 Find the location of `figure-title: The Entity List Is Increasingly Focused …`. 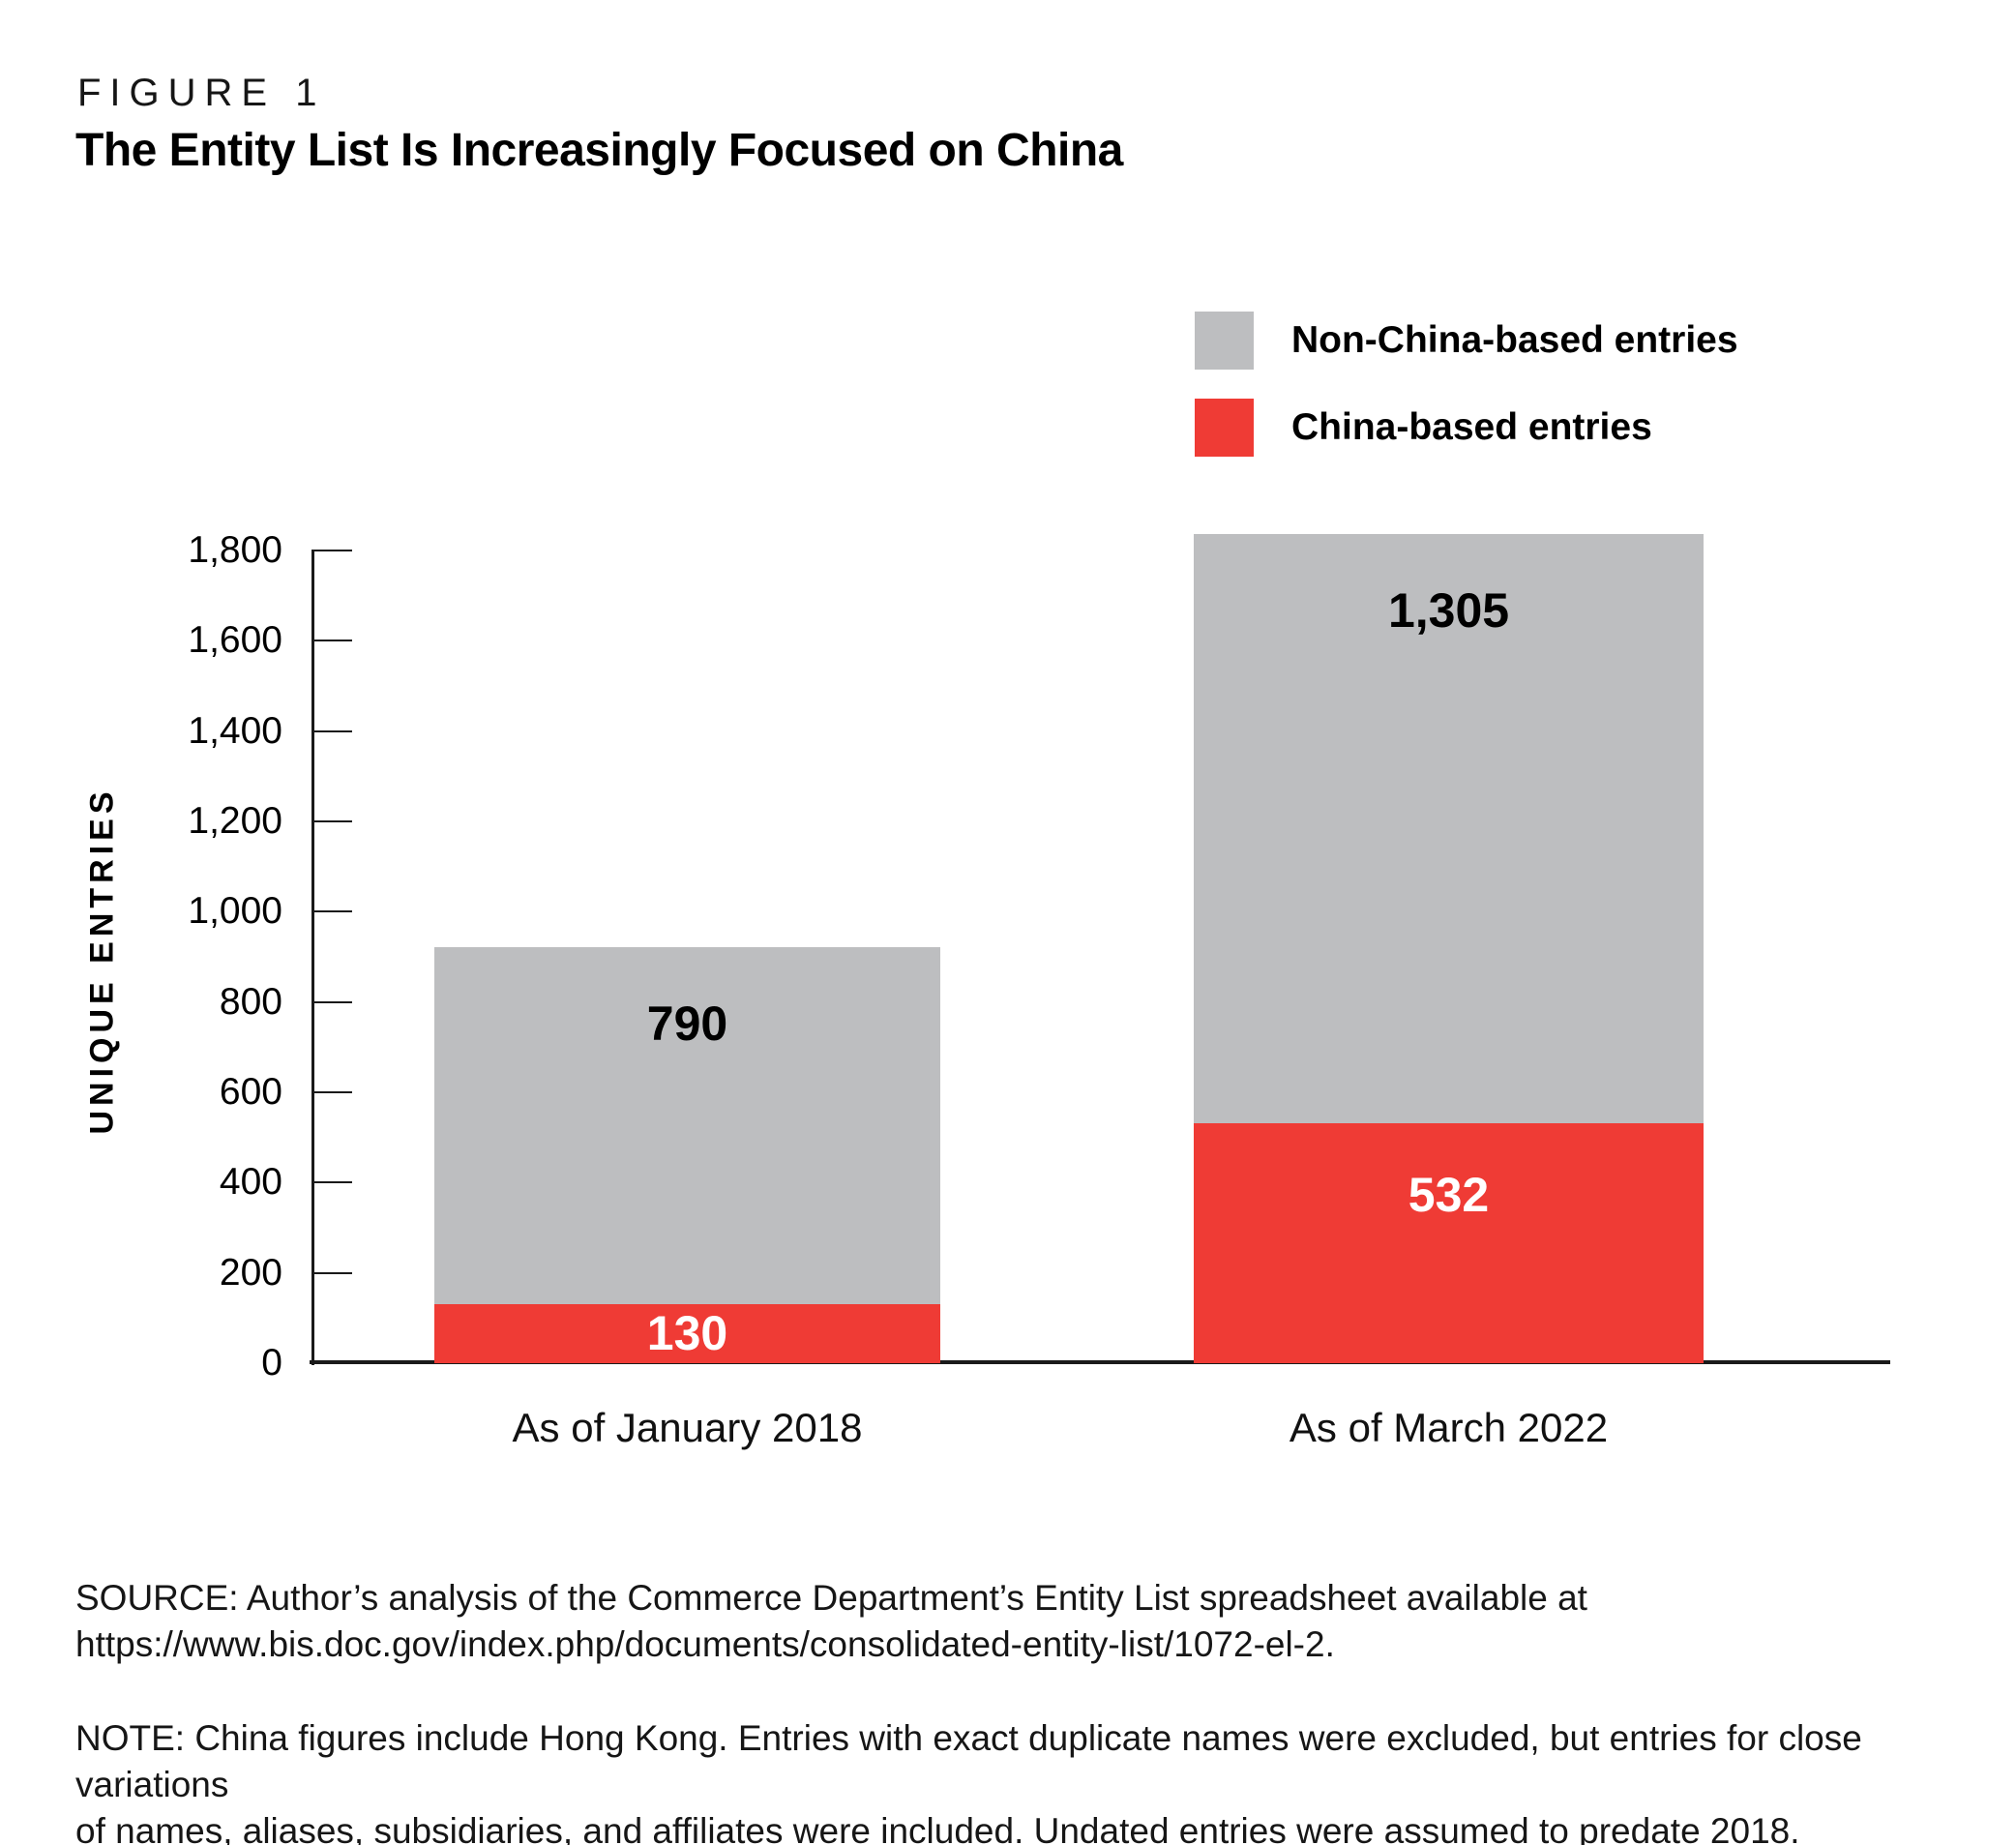

figure-title: The Entity List Is Increasingly Focused … is located at coordinates (599, 150).